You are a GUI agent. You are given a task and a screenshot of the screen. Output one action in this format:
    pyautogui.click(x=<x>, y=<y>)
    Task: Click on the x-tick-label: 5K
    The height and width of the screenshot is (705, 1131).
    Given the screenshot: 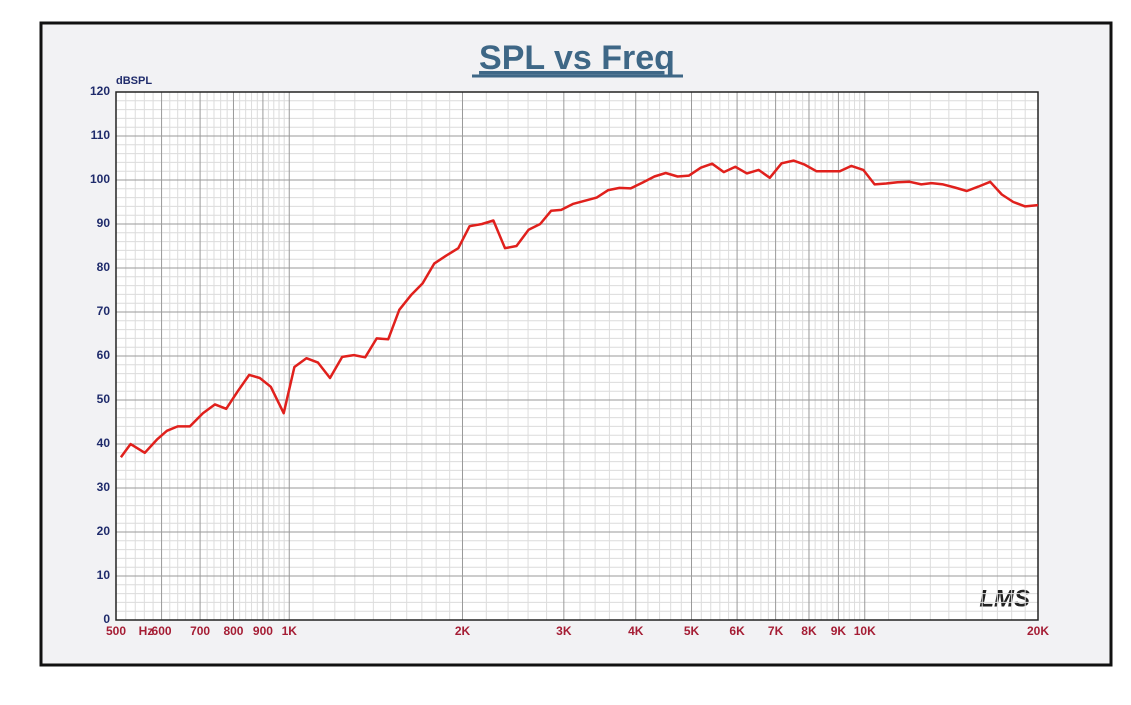 What is the action you would take?
    pyautogui.click(x=692, y=631)
    